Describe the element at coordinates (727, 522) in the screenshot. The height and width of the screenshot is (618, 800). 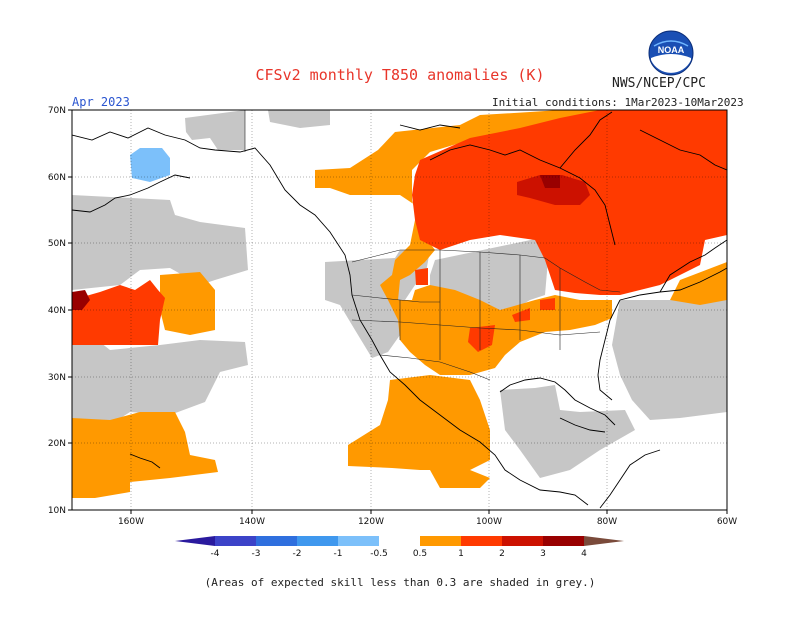
I see `lon-label-60w: 60W` at that location.